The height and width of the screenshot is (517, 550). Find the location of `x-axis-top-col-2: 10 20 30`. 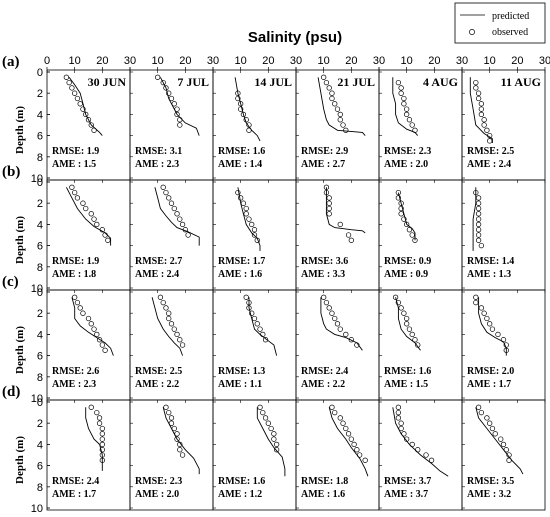

x-axis-top-col-2: 10 20 30 is located at coordinates (257, 62).